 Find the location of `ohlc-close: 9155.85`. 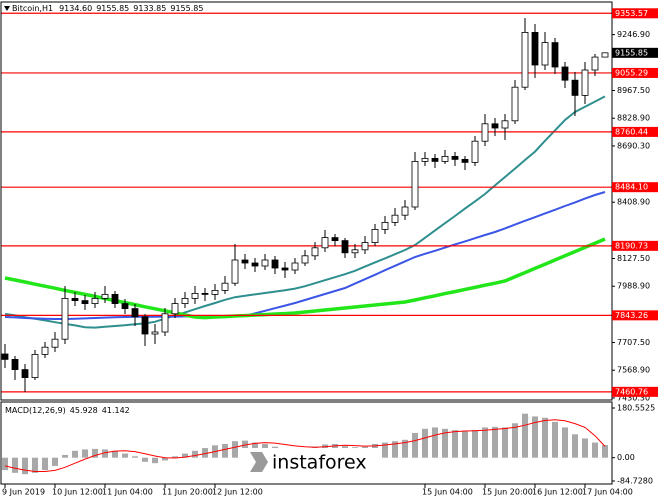

ohlc-close: 9155.85 is located at coordinates (186, 8).